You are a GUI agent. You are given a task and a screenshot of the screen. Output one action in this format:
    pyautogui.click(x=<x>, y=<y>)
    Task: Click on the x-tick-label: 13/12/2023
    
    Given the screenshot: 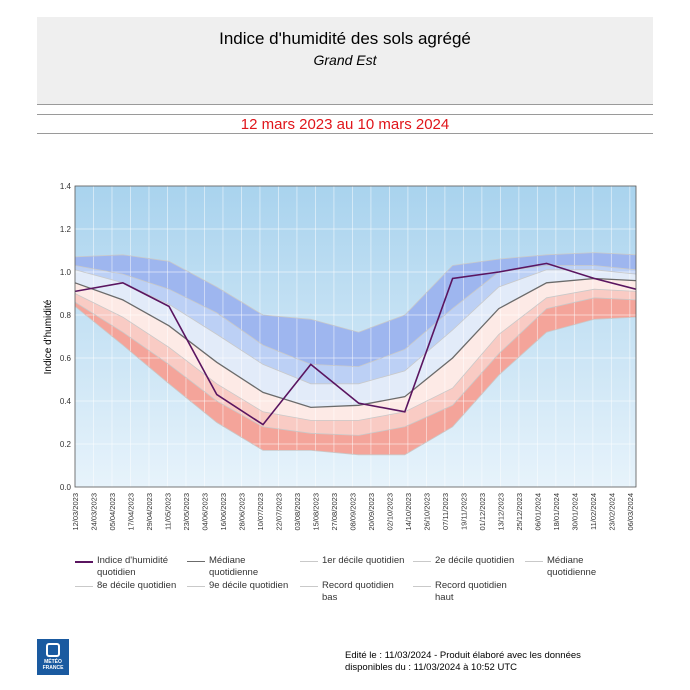 What is the action you would take?
    pyautogui.click(x=500, y=512)
    